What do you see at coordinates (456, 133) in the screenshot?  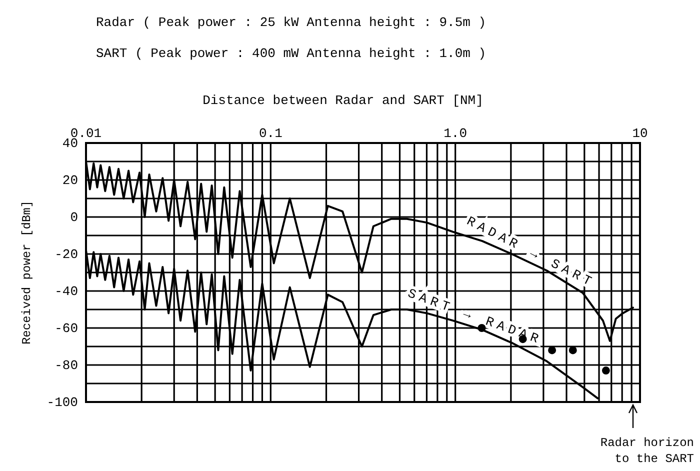 I see `x-tick-label: 1.0` at bounding box center [456, 133].